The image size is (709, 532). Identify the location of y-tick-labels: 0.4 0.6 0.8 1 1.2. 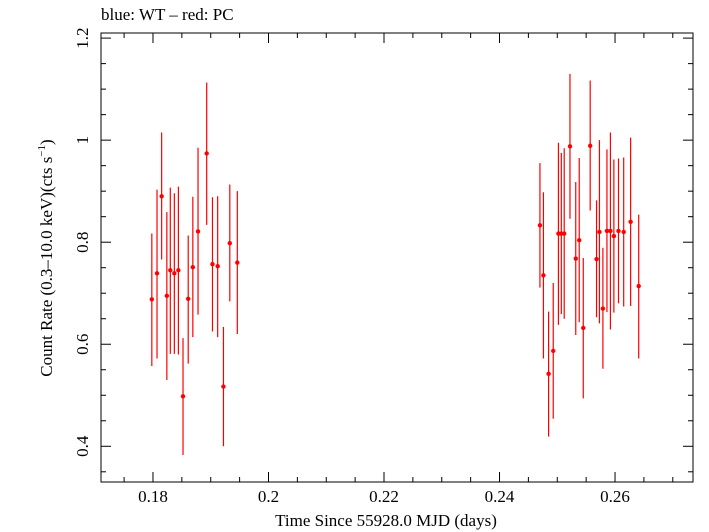
(82, 241).